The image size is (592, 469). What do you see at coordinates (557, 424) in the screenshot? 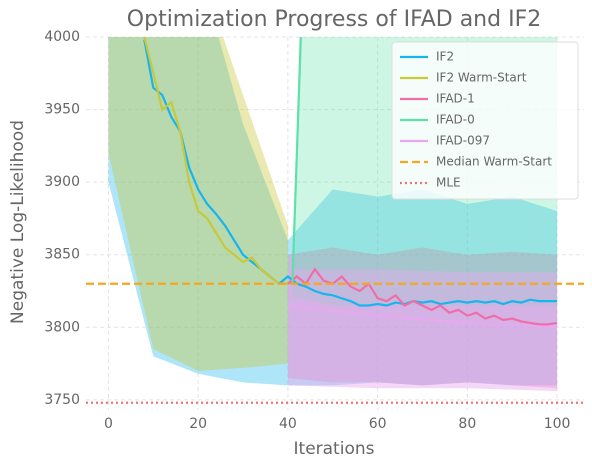
I see `x-tick-label: 100` at bounding box center [557, 424].